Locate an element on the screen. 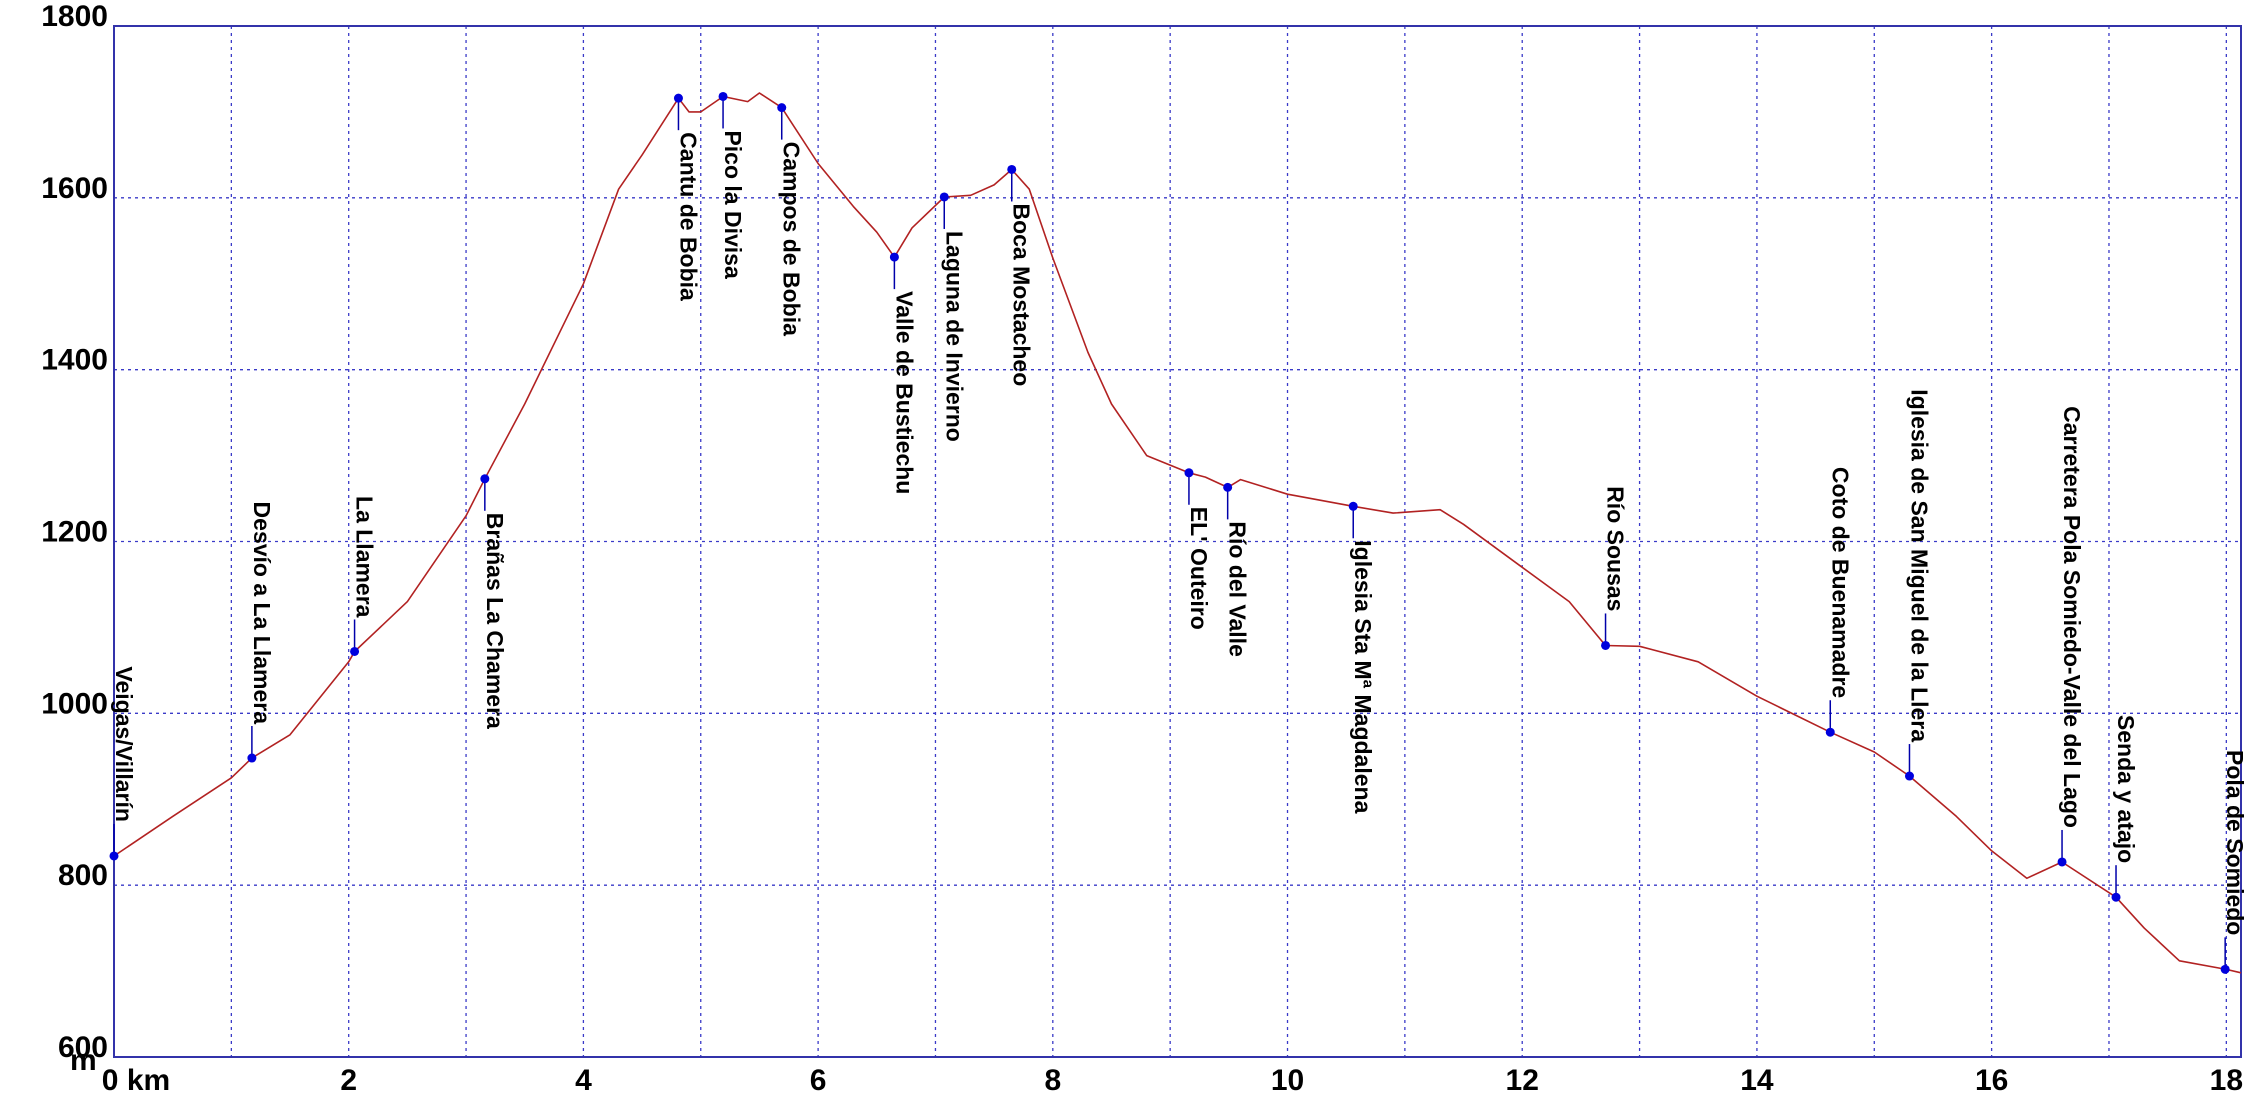 The width and height of the screenshot is (2263, 1102). waypoint-label-group: Carretera Pola Somiedo-Valle del Lago is located at coordinates (2072, 617).